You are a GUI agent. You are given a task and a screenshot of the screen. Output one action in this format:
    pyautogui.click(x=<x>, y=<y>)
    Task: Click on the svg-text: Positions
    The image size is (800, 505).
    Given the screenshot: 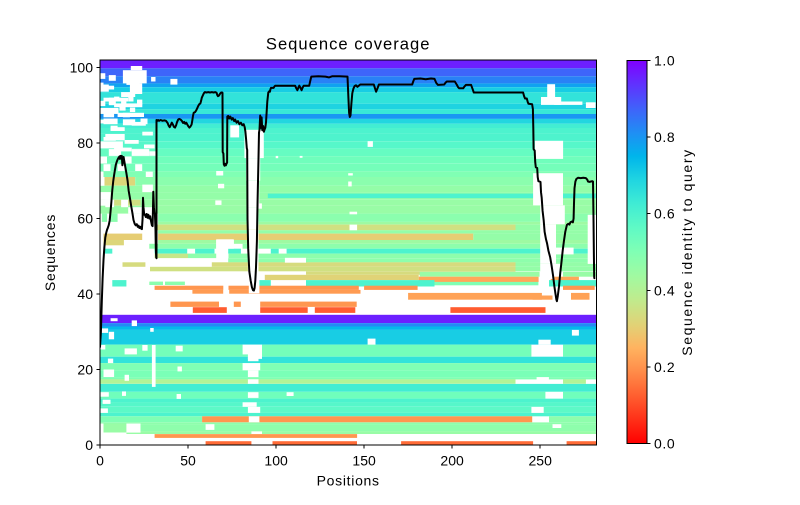 What is the action you would take?
    pyautogui.click(x=348, y=481)
    